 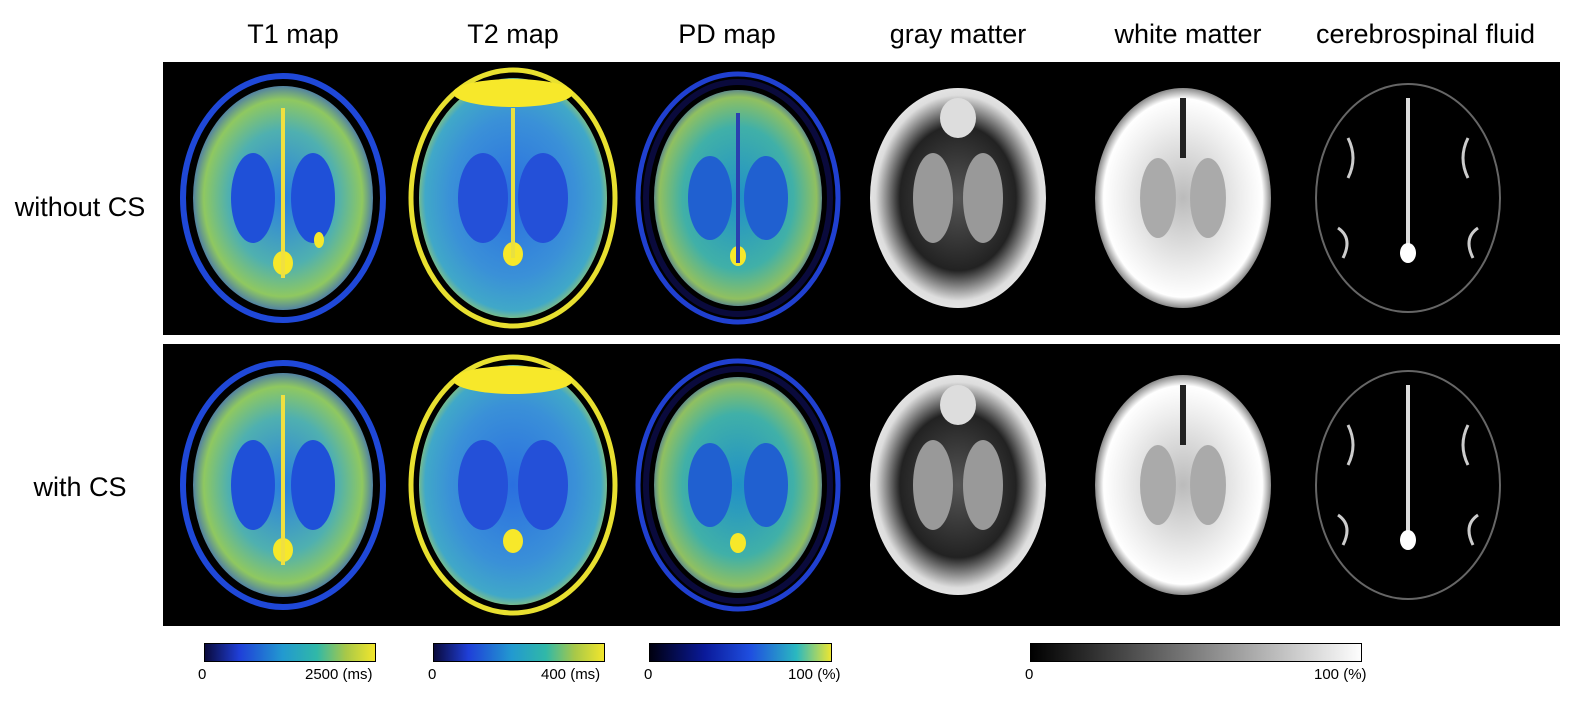 I want to click on column-title-white-matter: white matter, so click(x=1188, y=34).